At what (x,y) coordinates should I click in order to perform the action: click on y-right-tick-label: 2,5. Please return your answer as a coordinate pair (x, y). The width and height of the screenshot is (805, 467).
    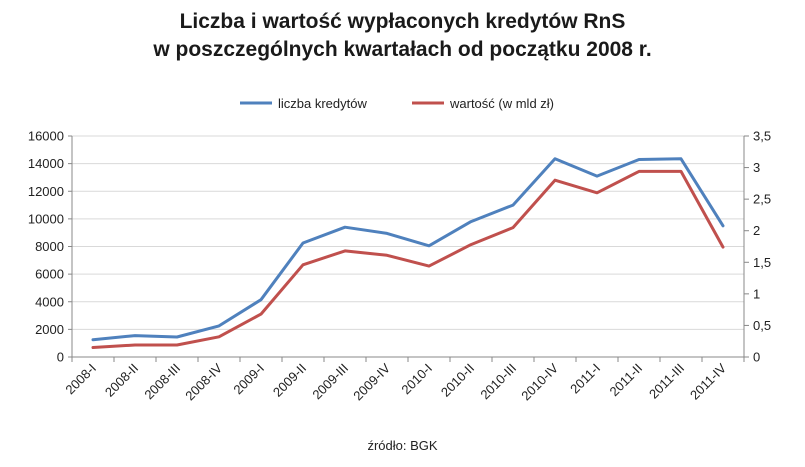
    Looking at the image, I should click on (762, 199).